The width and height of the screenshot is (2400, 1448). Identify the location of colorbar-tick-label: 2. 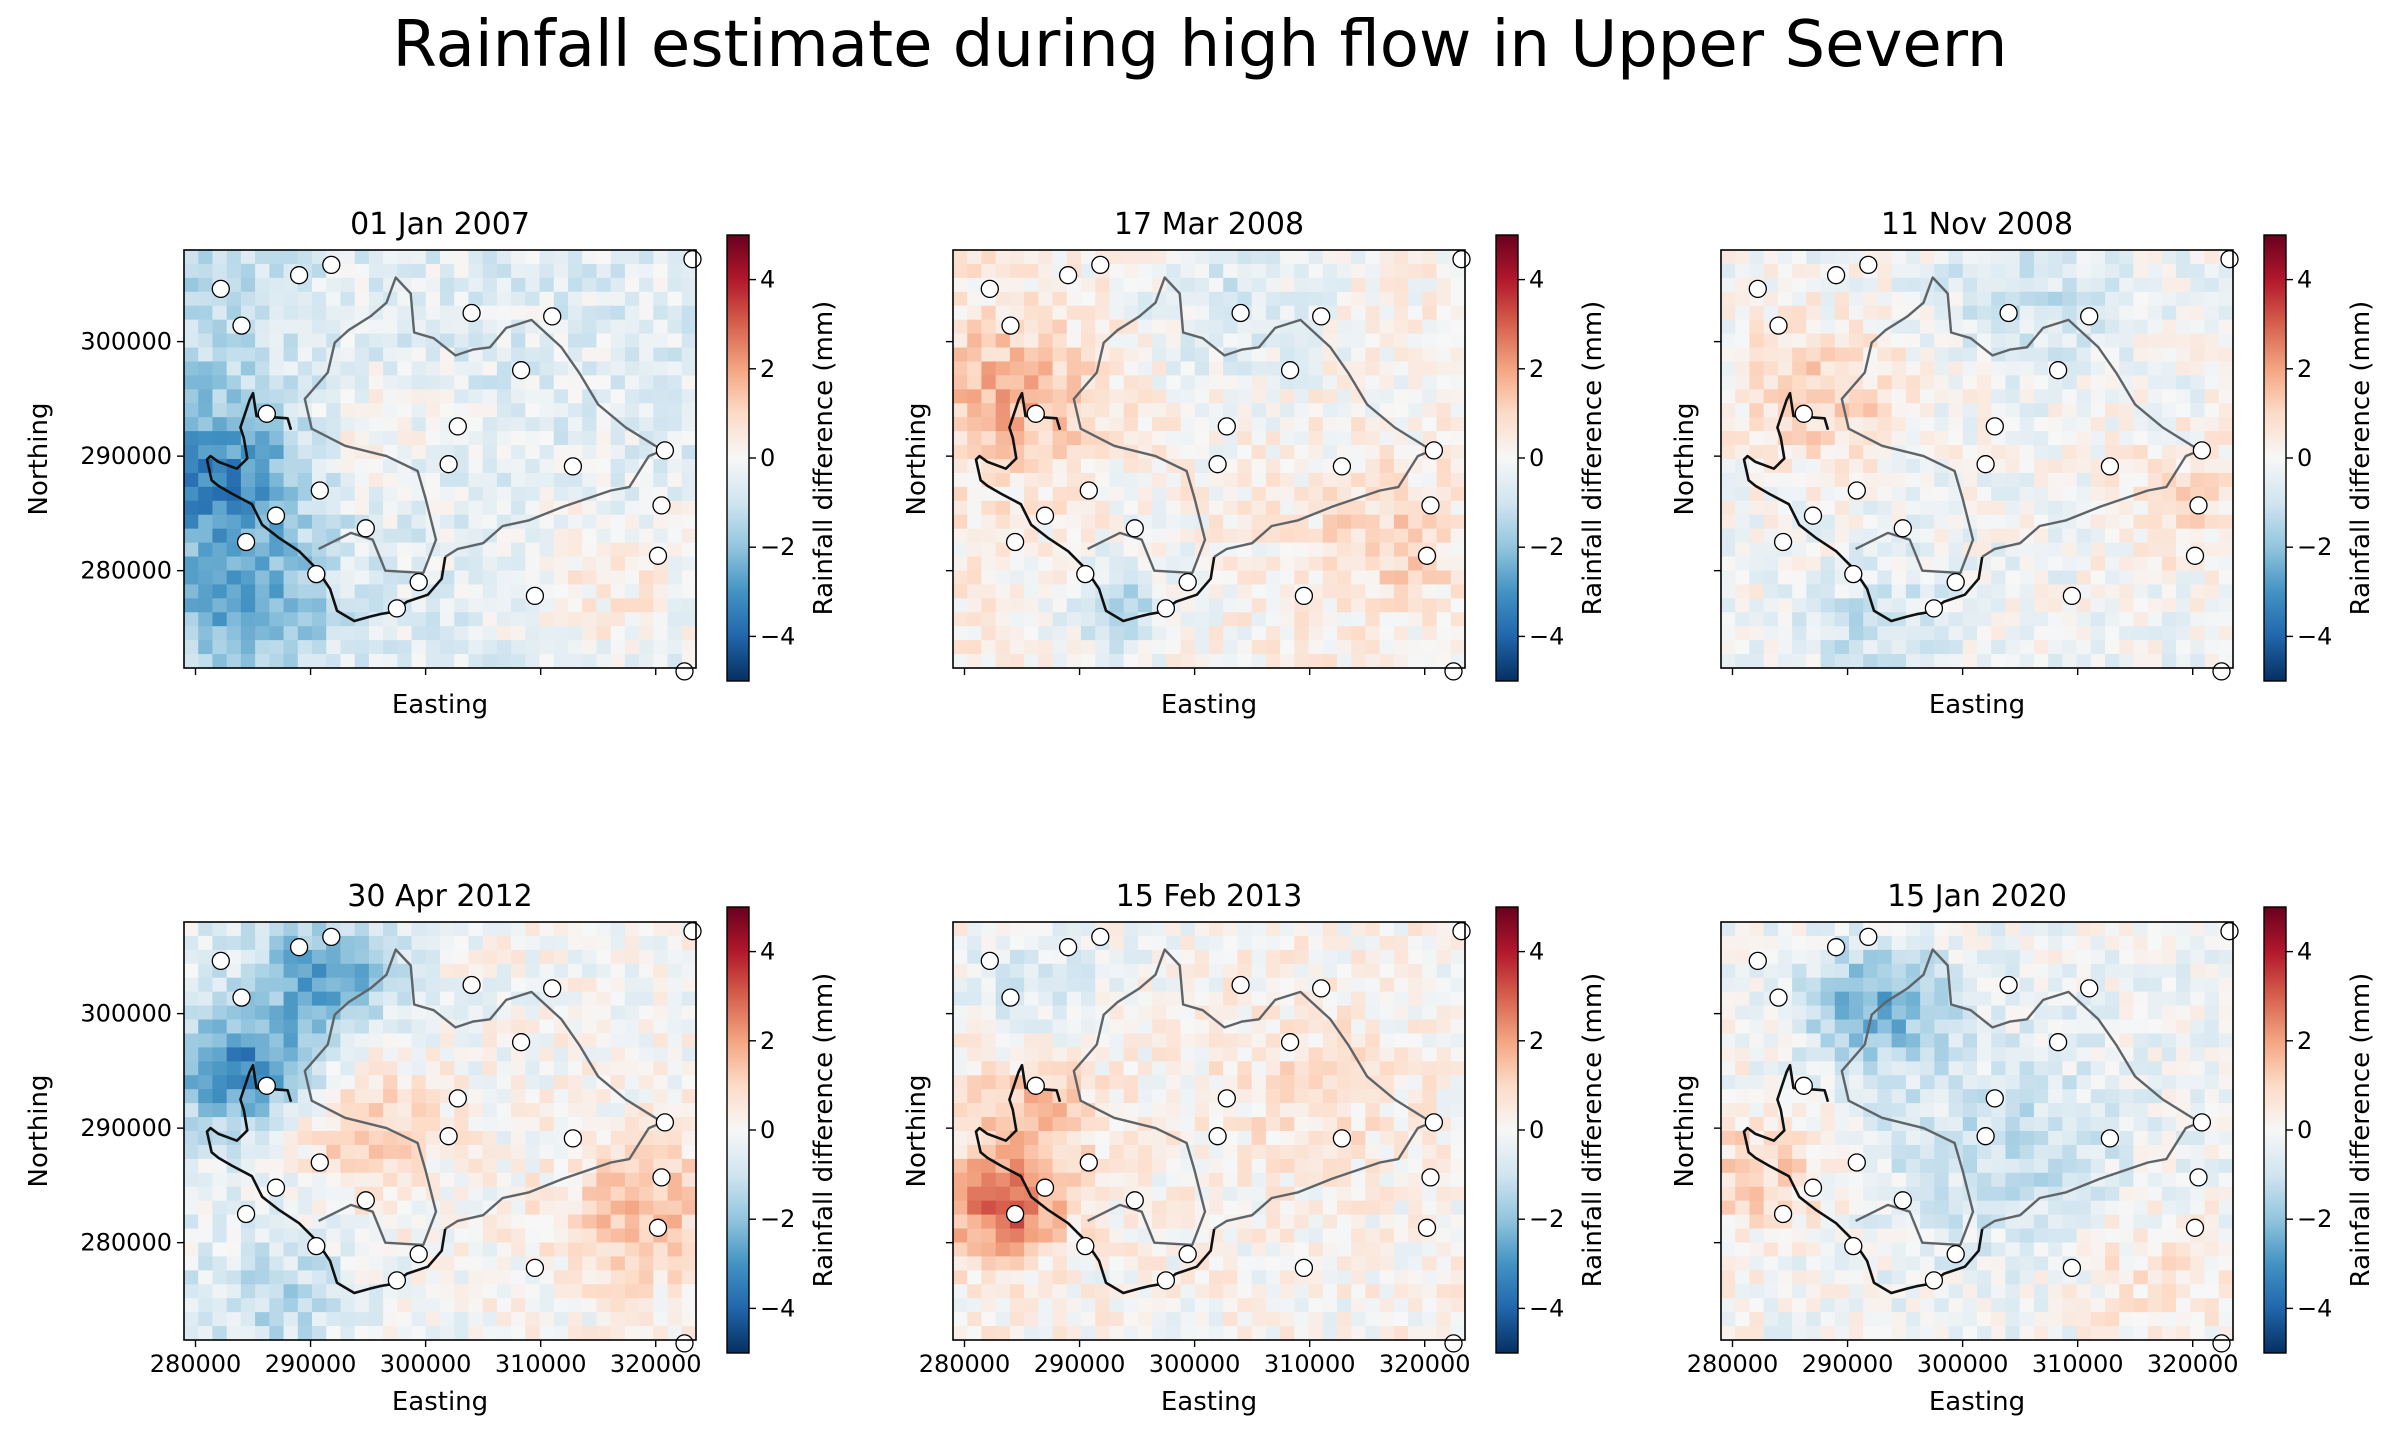
(767, 369).